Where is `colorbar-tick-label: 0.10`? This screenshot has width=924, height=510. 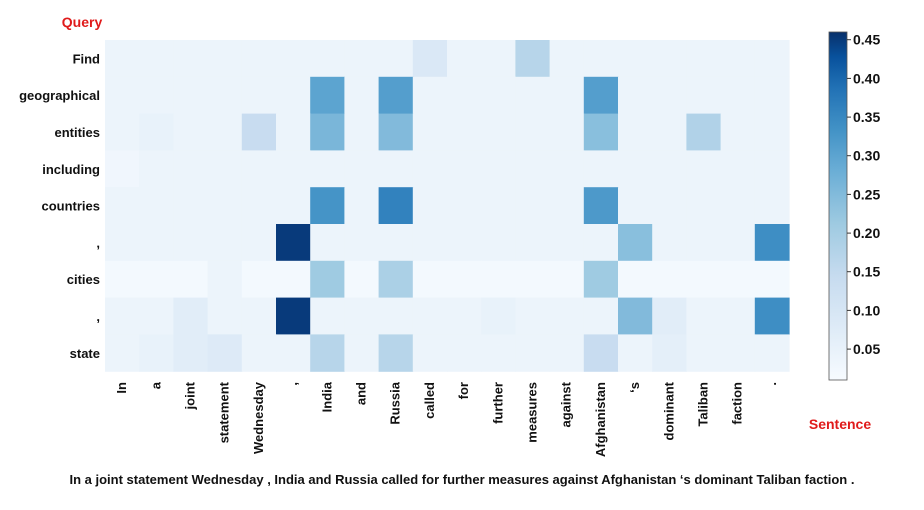 colorbar-tick-label: 0.10 is located at coordinates (866, 310).